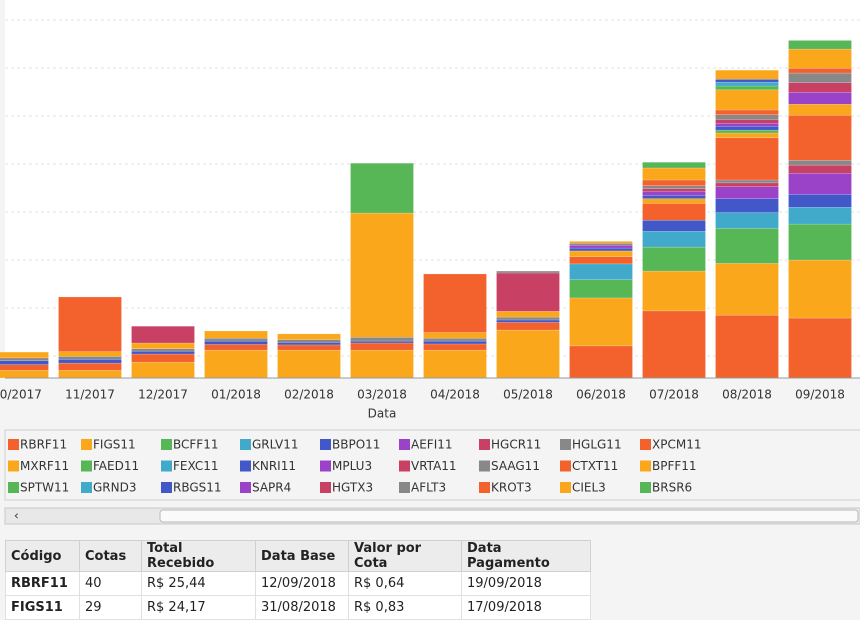  What do you see at coordinates (511, 488) in the screenshot?
I see `legend-label: KROT3` at bounding box center [511, 488].